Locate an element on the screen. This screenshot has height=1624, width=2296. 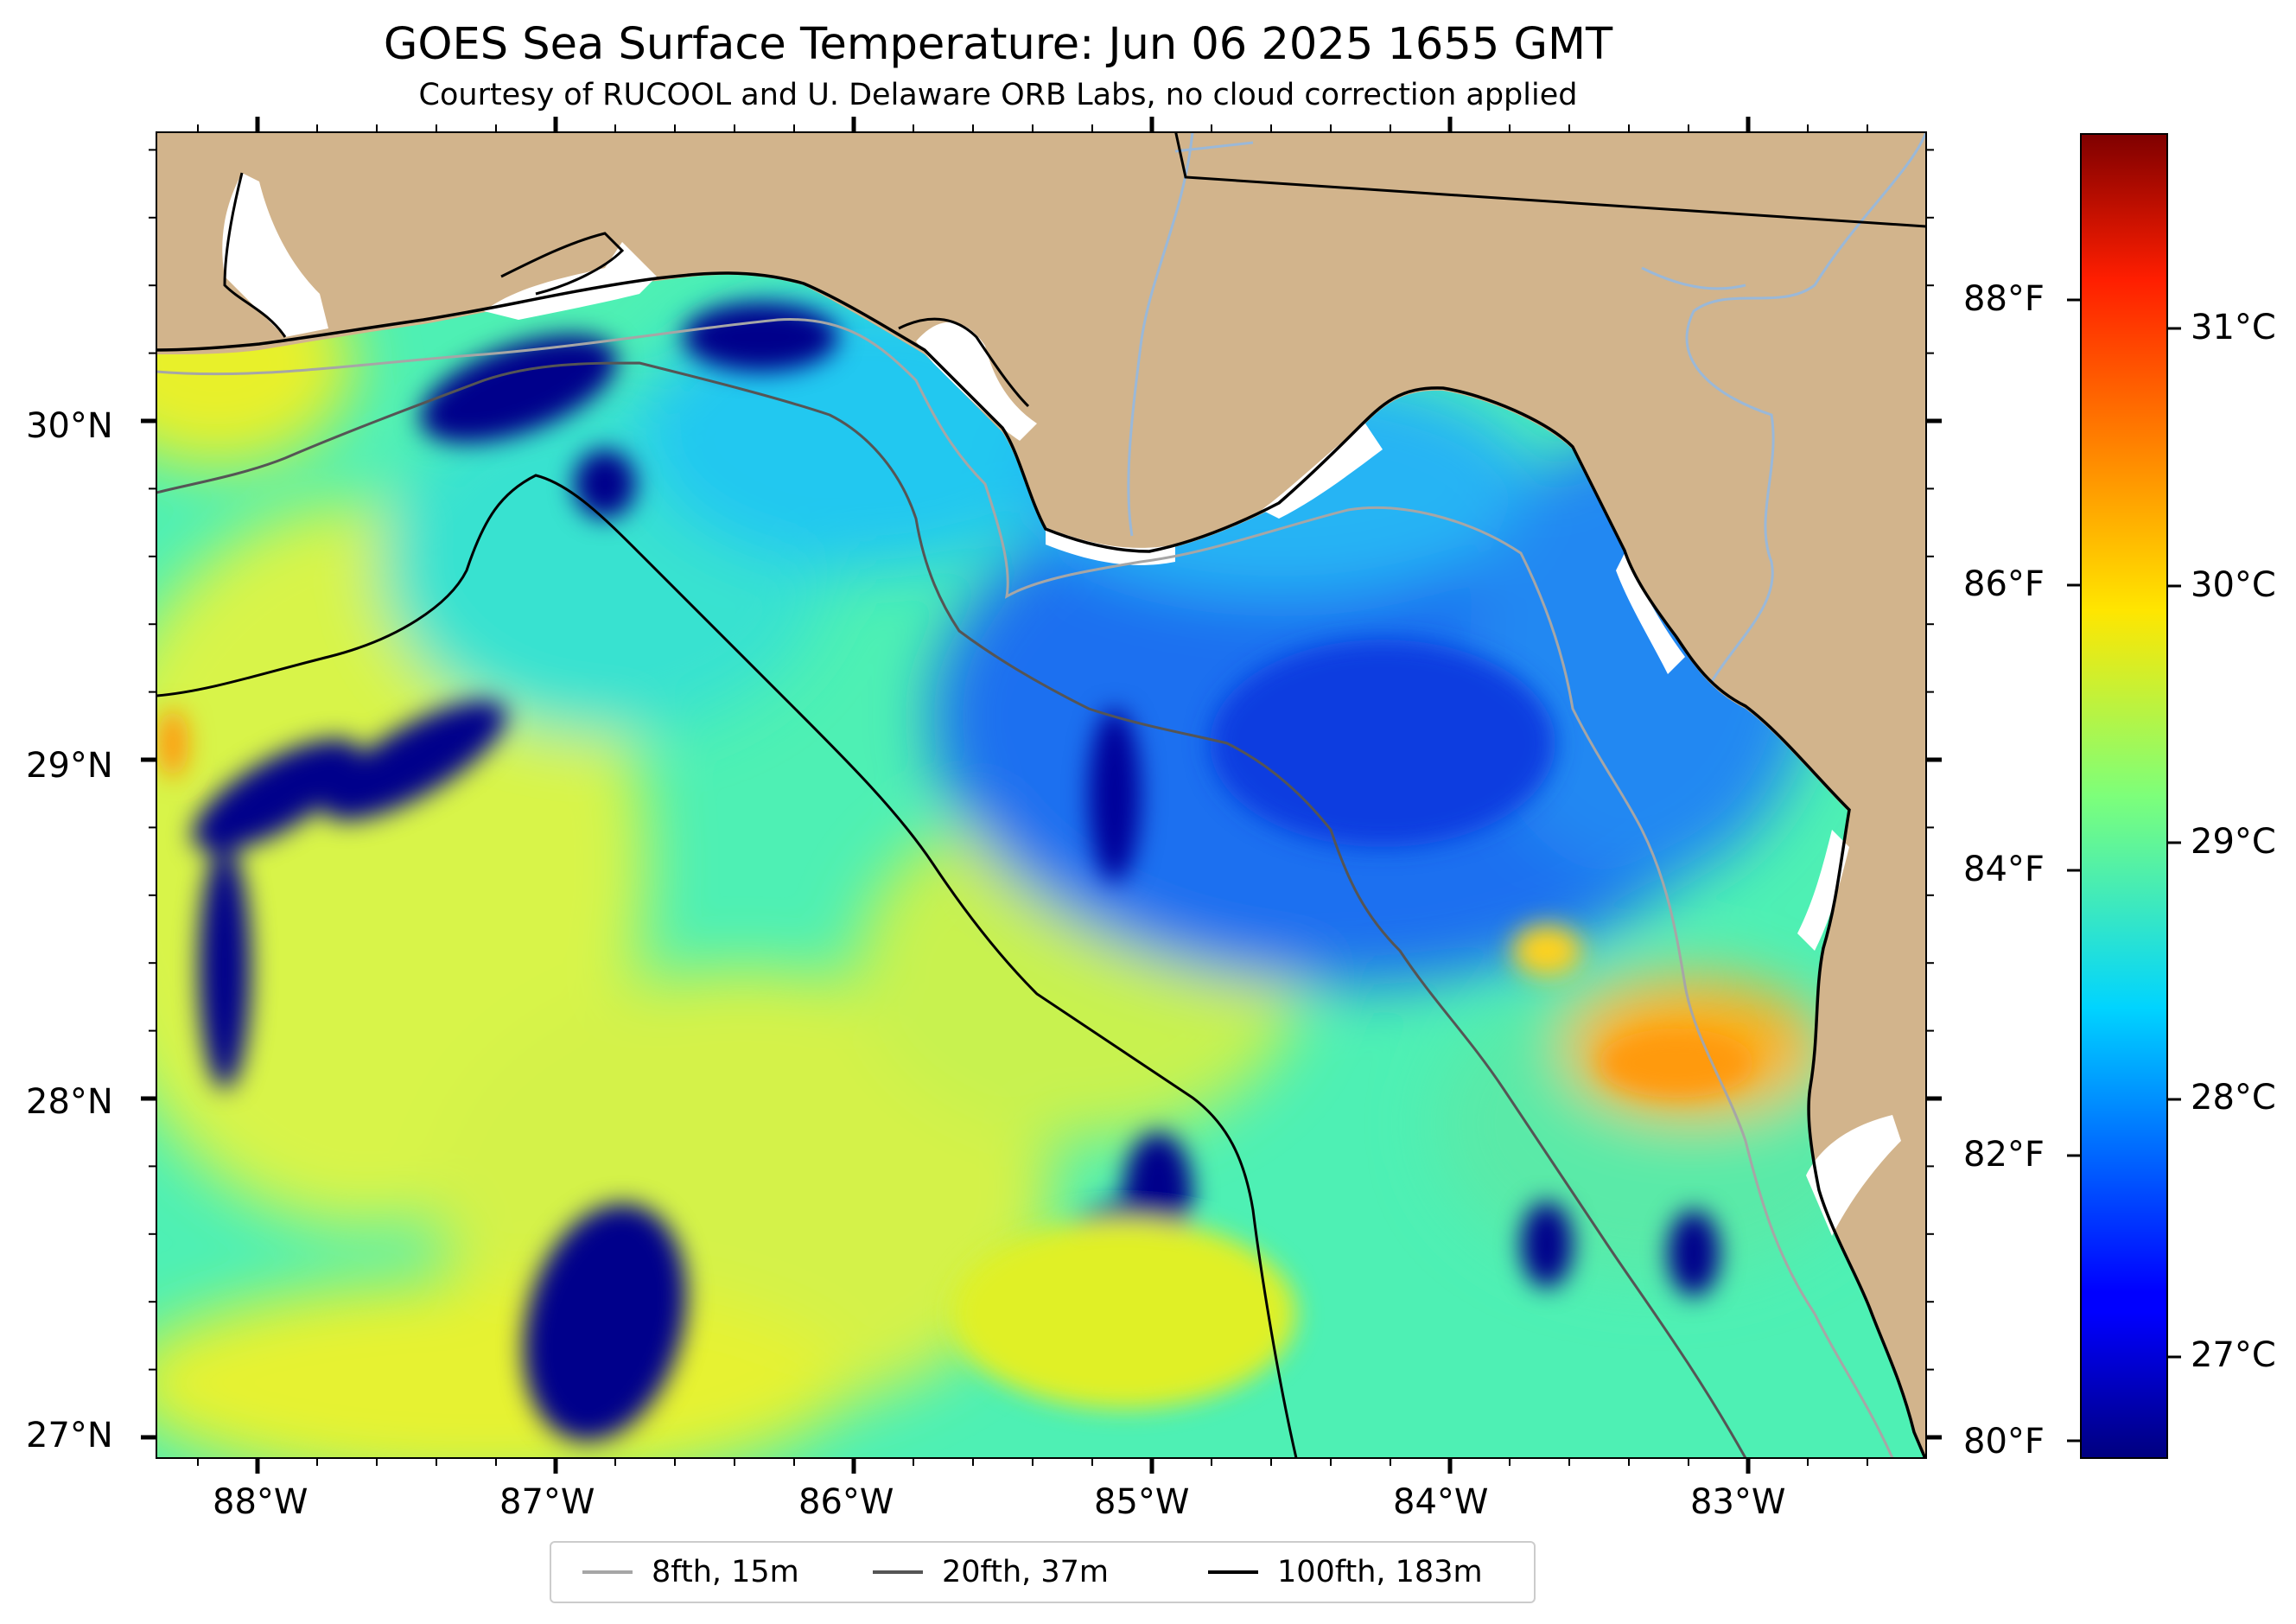
isobath-legend: 8fth, 15m 20fth, 37m 100fth, 183m is located at coordinates (1043, 1572).